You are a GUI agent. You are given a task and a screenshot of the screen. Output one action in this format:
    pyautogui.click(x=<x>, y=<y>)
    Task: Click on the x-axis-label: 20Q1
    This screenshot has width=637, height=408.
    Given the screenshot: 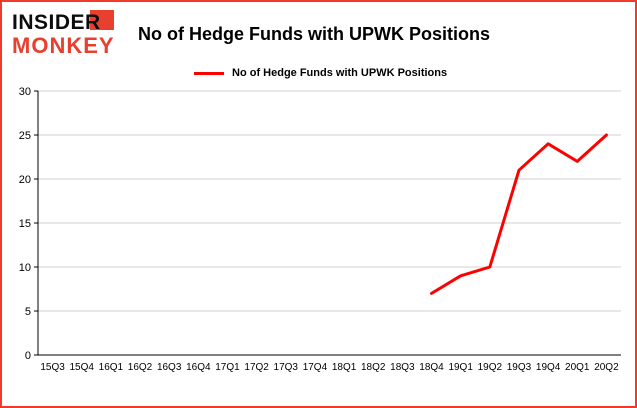 What is the action you would take?
    pyautogui.click(x=577, y=367)
    